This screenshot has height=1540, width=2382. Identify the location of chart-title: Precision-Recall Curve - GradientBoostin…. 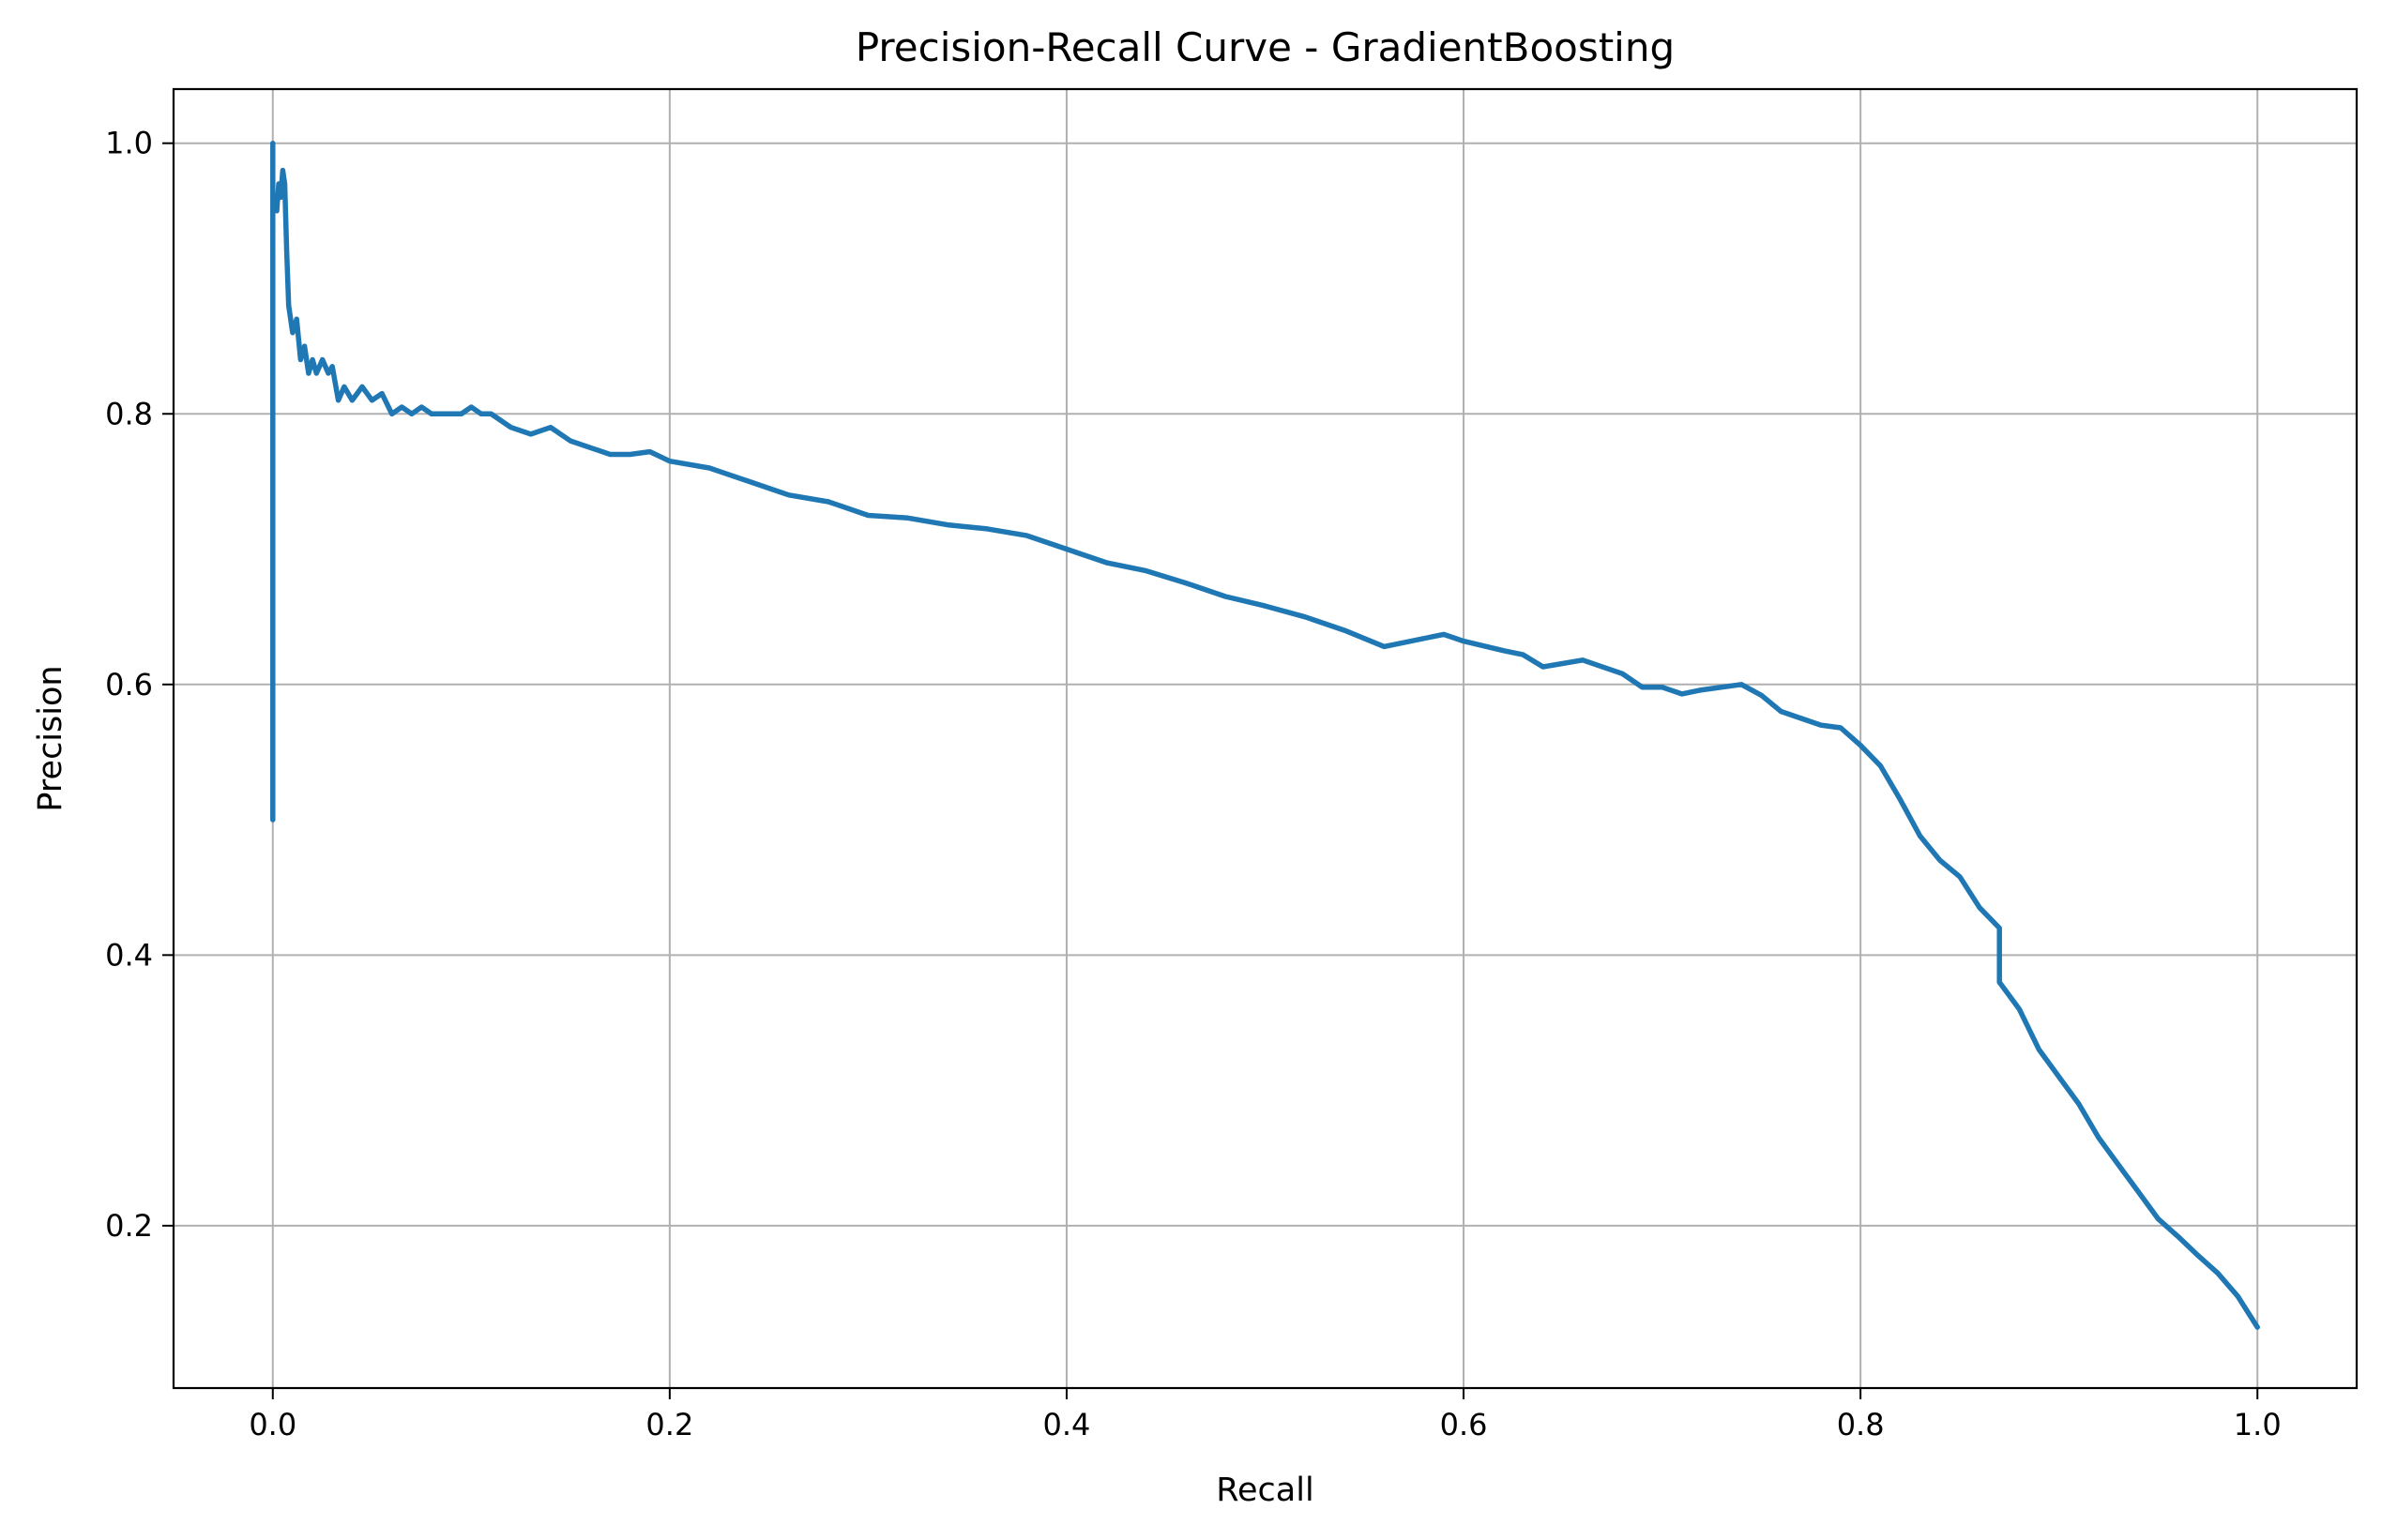
(1265, 47).